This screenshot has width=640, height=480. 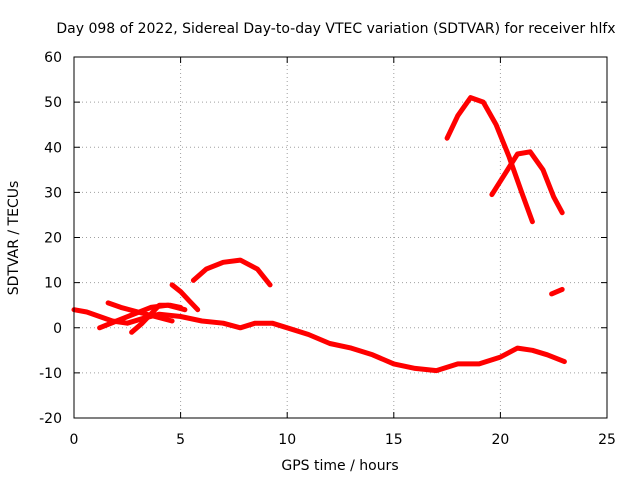 What do you see at coordinates (180, 440) in the screenshot?
I see `x-tick-label: 5` at bounding box center [180, 440].